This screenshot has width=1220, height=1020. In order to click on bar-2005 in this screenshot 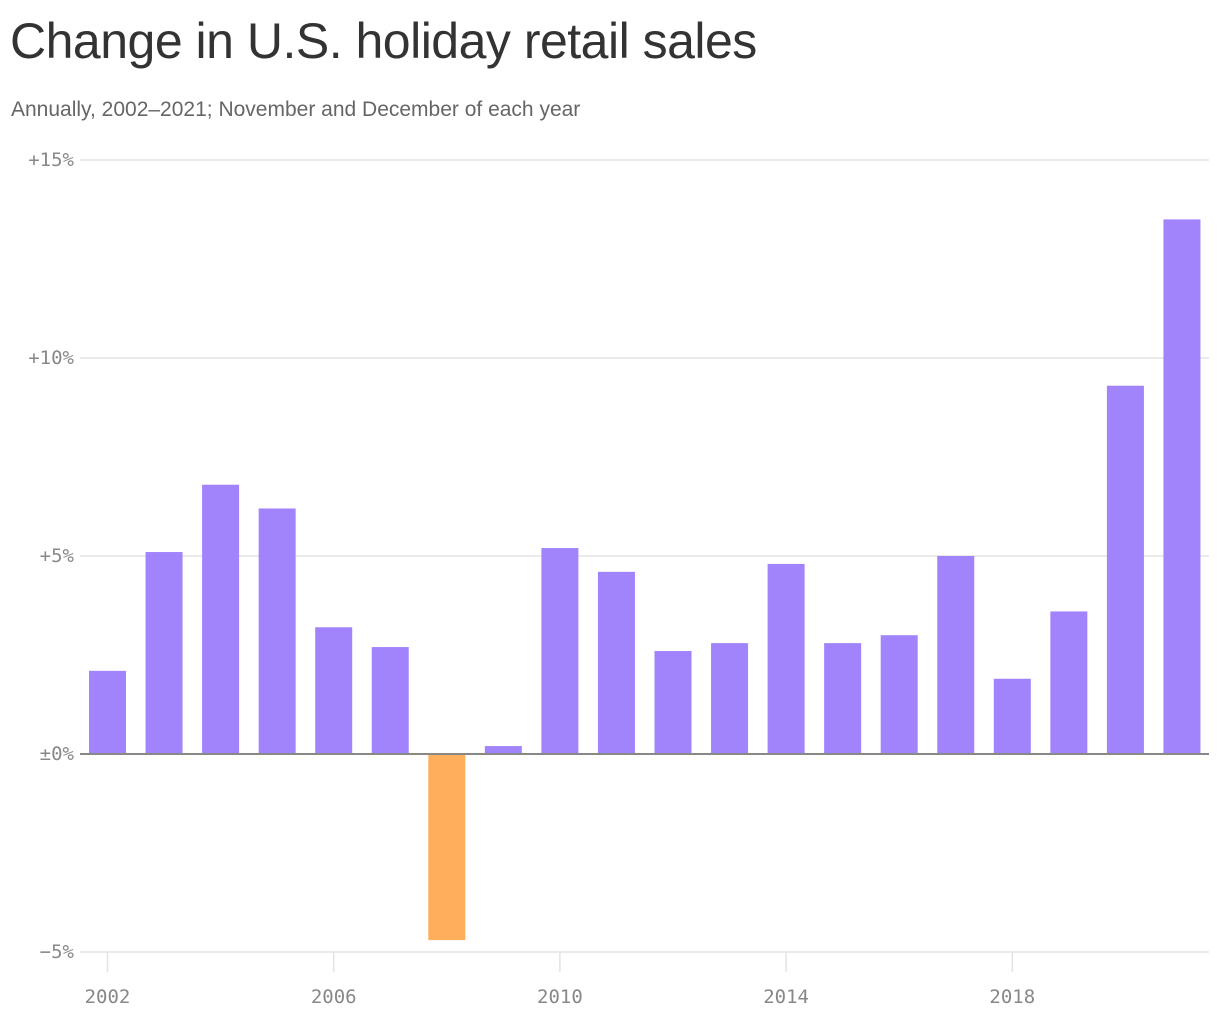, I will do `click(277, 631)`.